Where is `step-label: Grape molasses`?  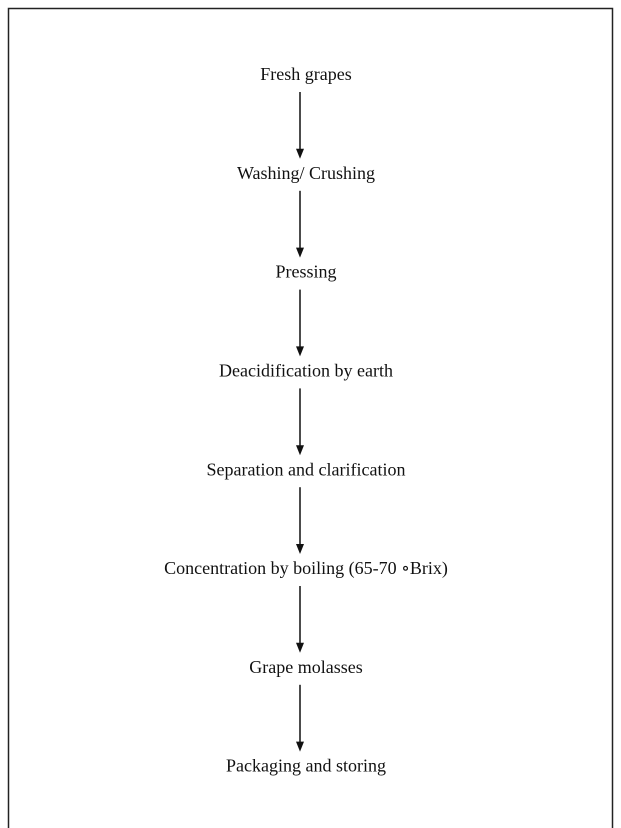 step-label: Grape molasses is located at coordinates (305, 667).